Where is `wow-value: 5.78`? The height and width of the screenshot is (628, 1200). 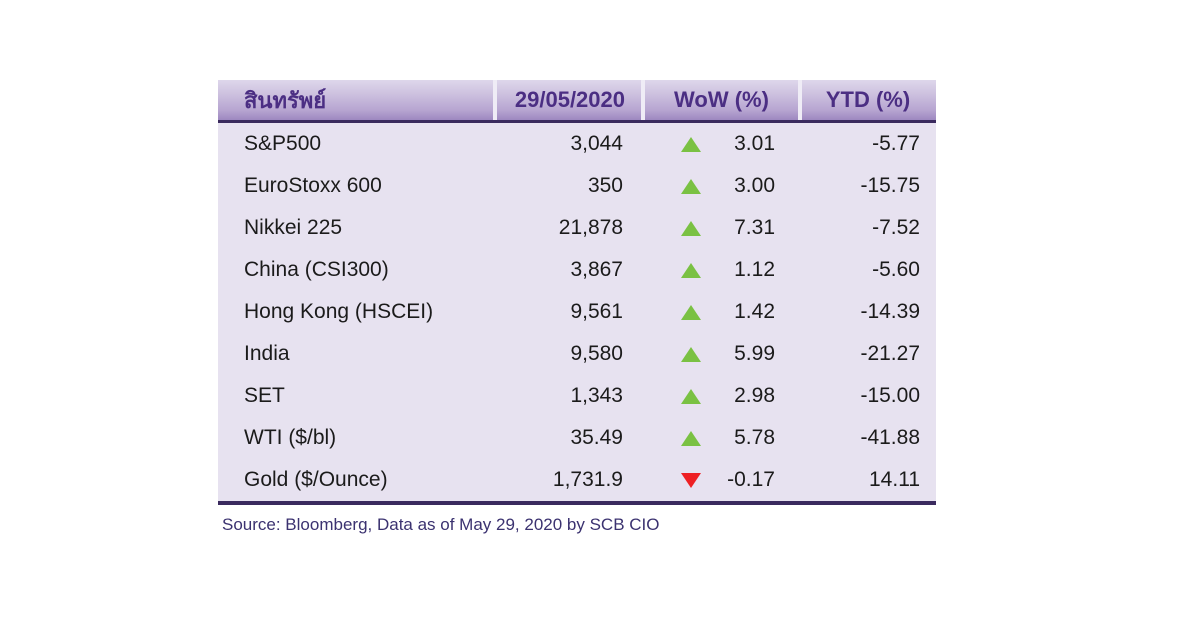 wow-value: 5.78 is located at coordinates (754, 437).